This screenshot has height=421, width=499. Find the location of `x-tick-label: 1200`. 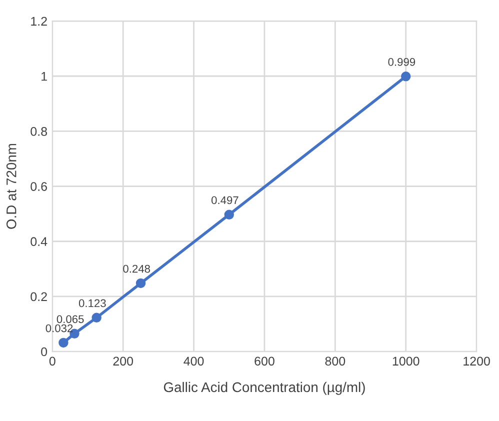

x-tick-label: 1200 is located at coordinates (477, 361).